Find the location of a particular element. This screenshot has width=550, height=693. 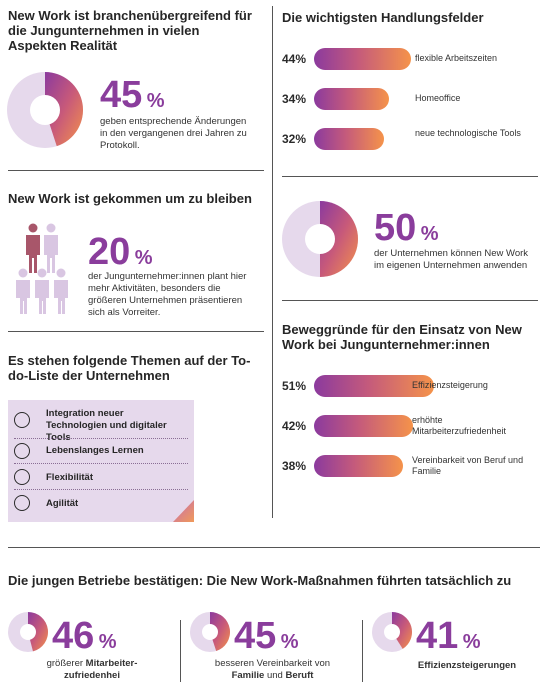

sec7-value-2: 45 is located at coordinates (255, 636).